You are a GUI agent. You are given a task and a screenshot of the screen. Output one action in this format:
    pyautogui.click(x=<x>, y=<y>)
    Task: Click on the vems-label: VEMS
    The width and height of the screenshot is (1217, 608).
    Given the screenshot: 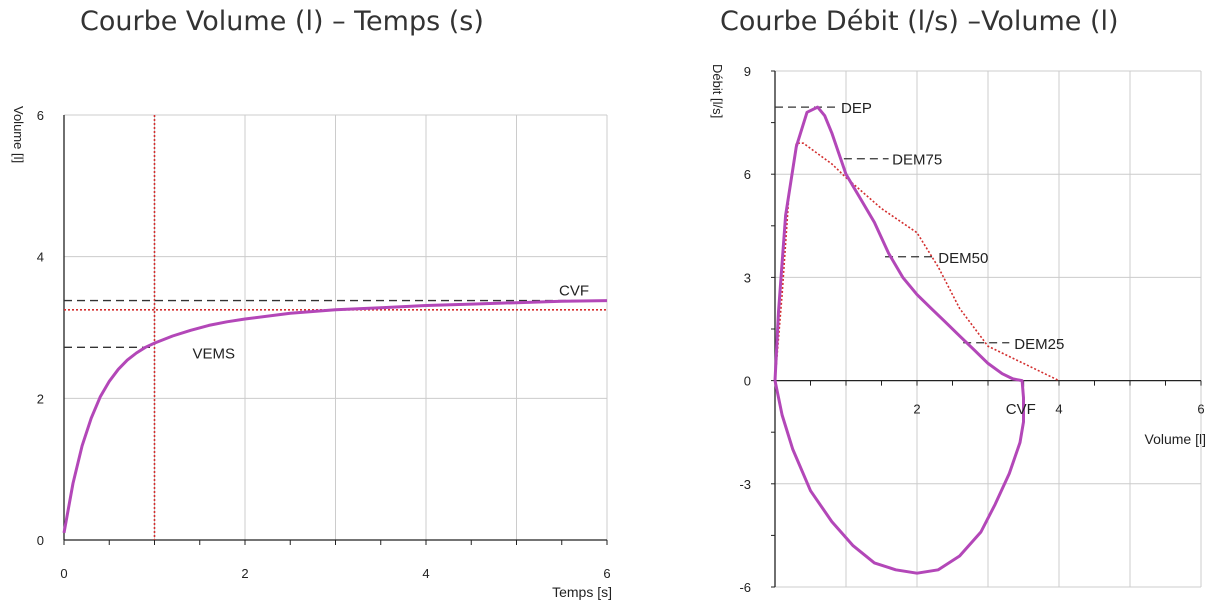 What is the action you would take?
    pyautogui.click(x=214, y=353)
    